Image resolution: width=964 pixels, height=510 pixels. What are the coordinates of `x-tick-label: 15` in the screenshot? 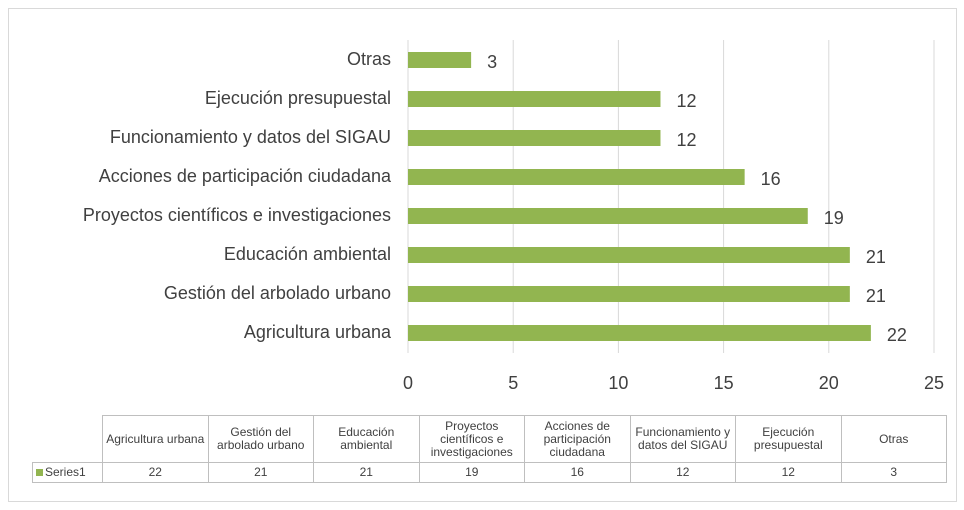 It's located at (724, 383).